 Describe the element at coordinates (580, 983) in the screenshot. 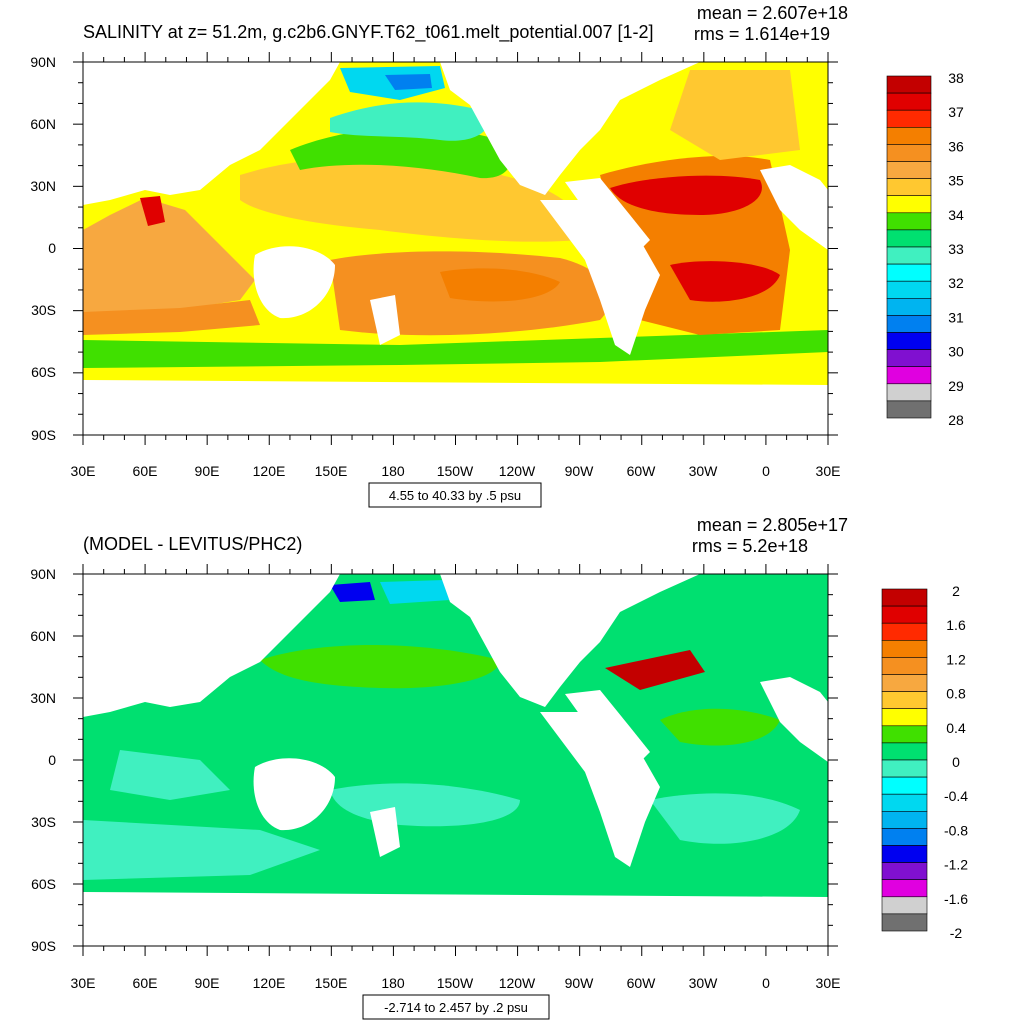

I see `bottom-lon-label: 90W` at that location.